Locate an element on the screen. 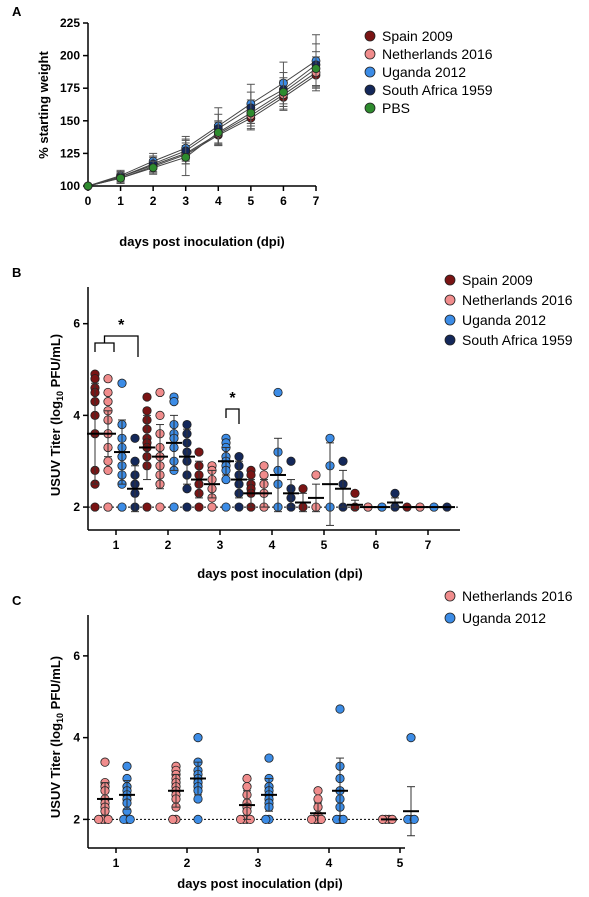 The height and width of the screenshot is (897, 589). panel-c-legend-marker-netherlands-2016 is located at coordinates (450, 596).